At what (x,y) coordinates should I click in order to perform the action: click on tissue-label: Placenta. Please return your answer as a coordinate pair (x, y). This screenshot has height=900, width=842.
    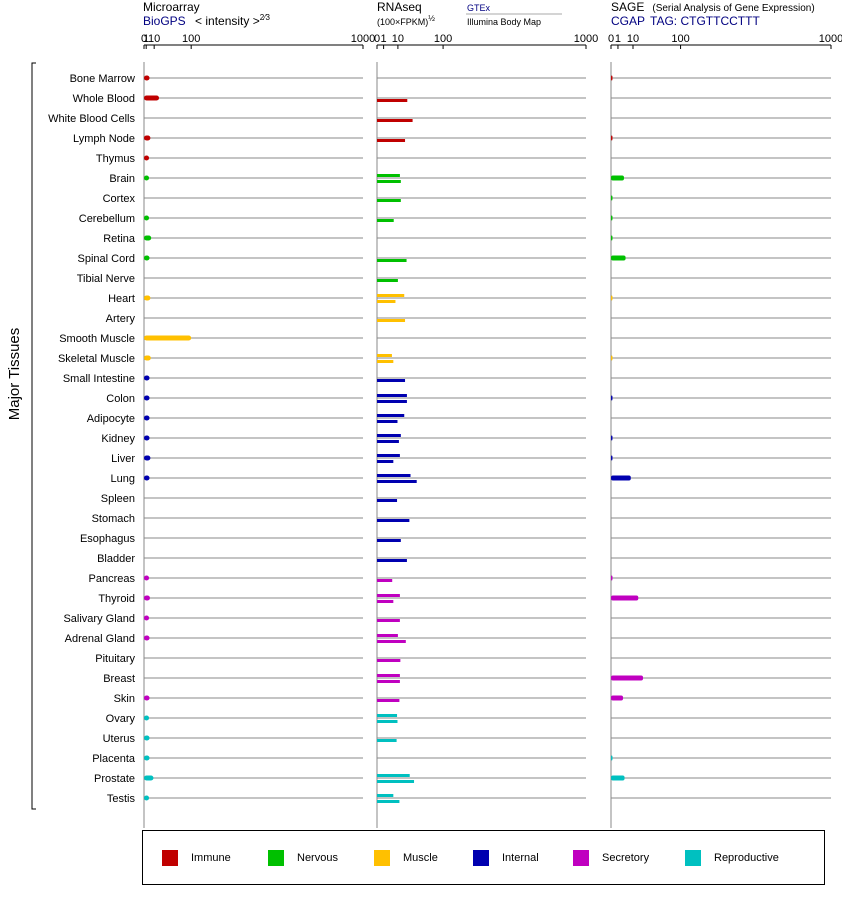
    Looking at the image, I should click on (114, 759).